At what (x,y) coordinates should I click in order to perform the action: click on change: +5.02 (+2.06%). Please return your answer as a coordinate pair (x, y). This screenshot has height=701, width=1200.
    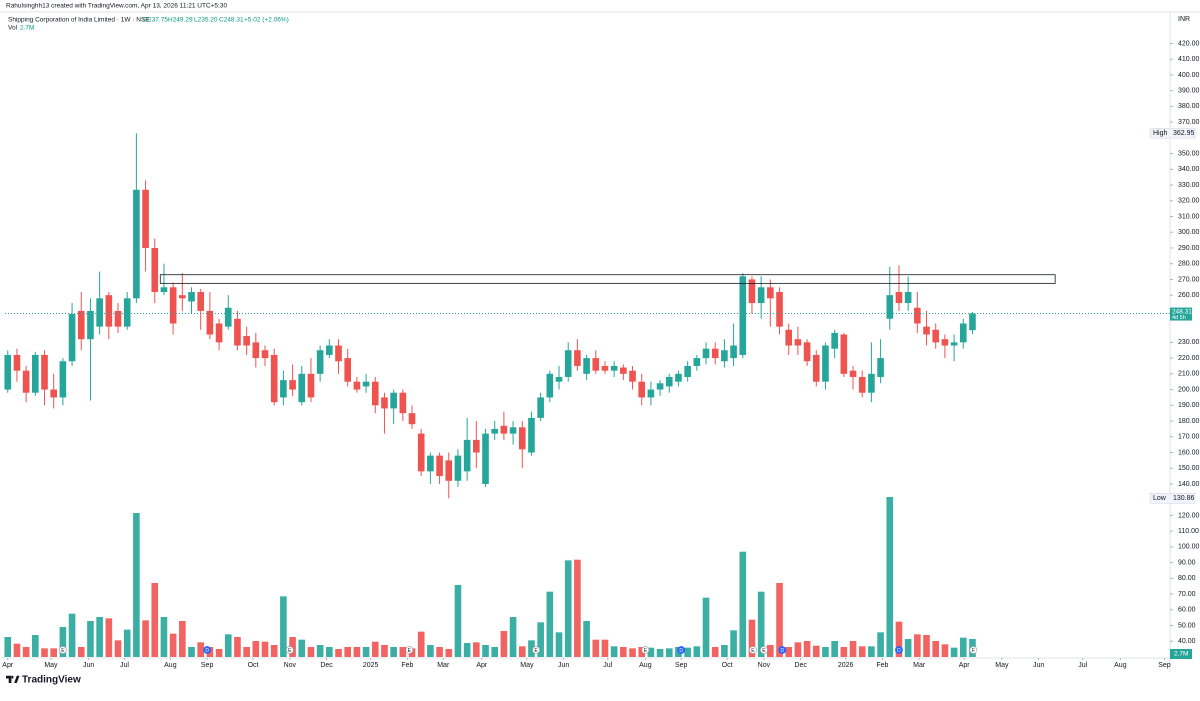
    Looking at the image, I should click on (266, 20).